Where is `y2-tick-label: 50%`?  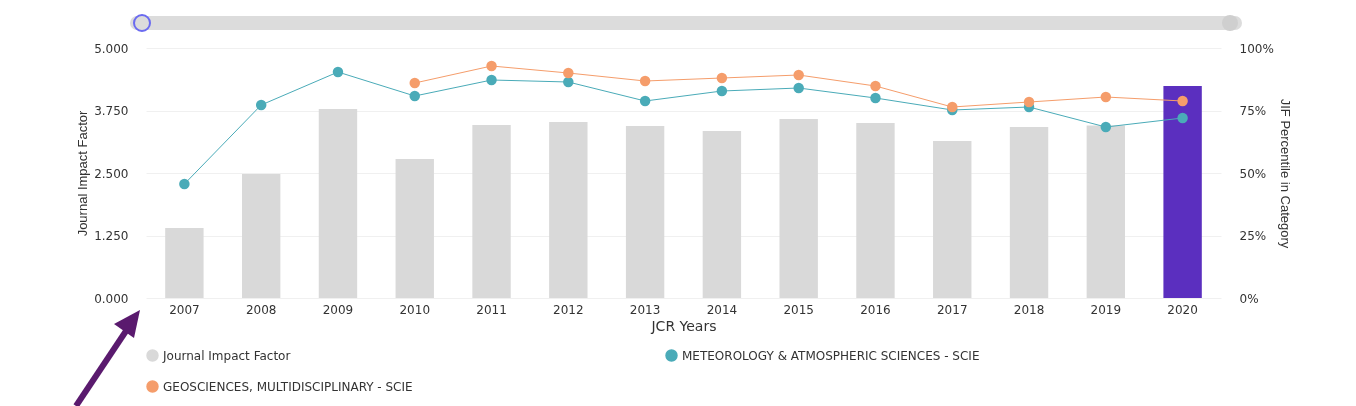 y2-tick-label: 50% is located at coordinates (1253, 173).